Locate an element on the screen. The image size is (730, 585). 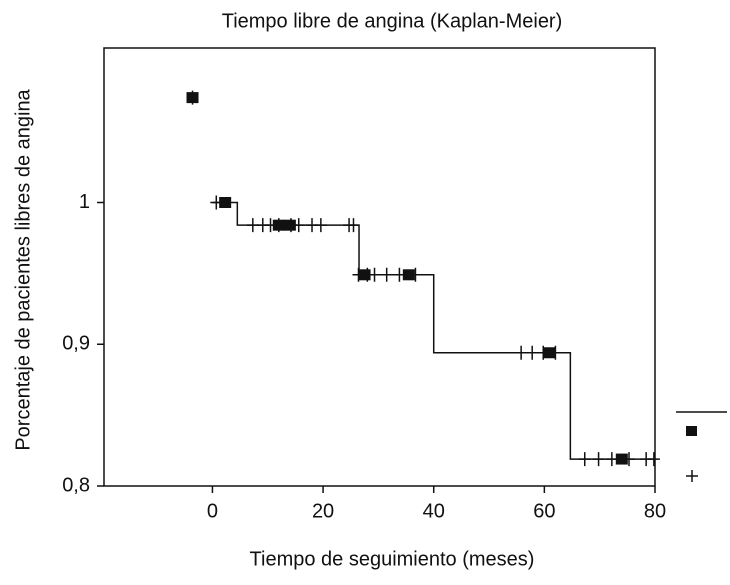
legend-square is located at coordinates (691, 431).